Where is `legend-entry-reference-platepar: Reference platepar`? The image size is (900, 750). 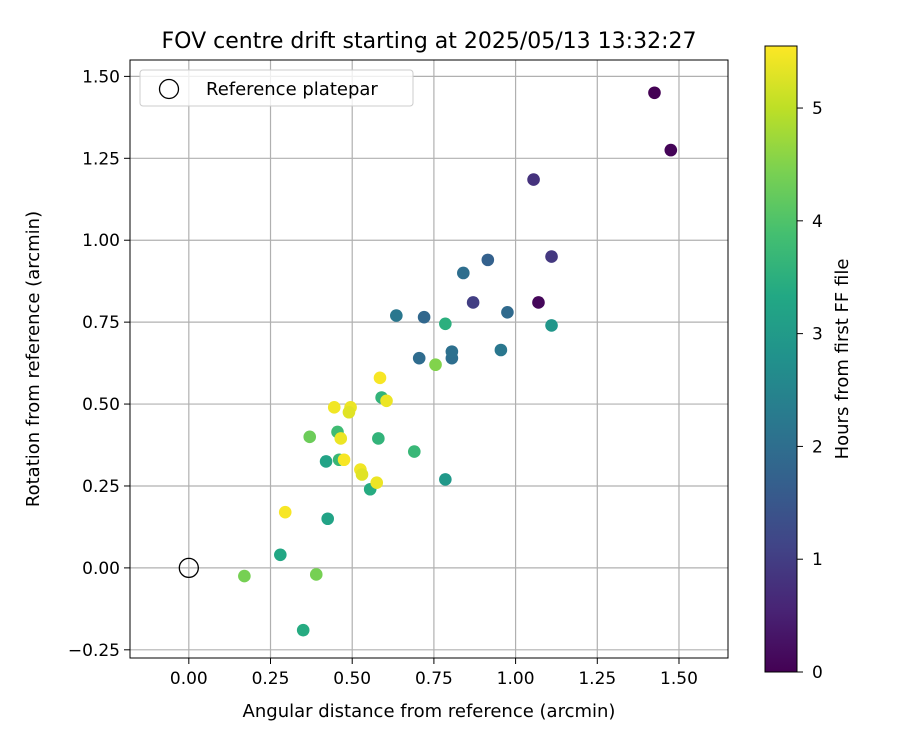 legend-entry-reference-platepar: Reference platepar is located at coordinates (292, 89).